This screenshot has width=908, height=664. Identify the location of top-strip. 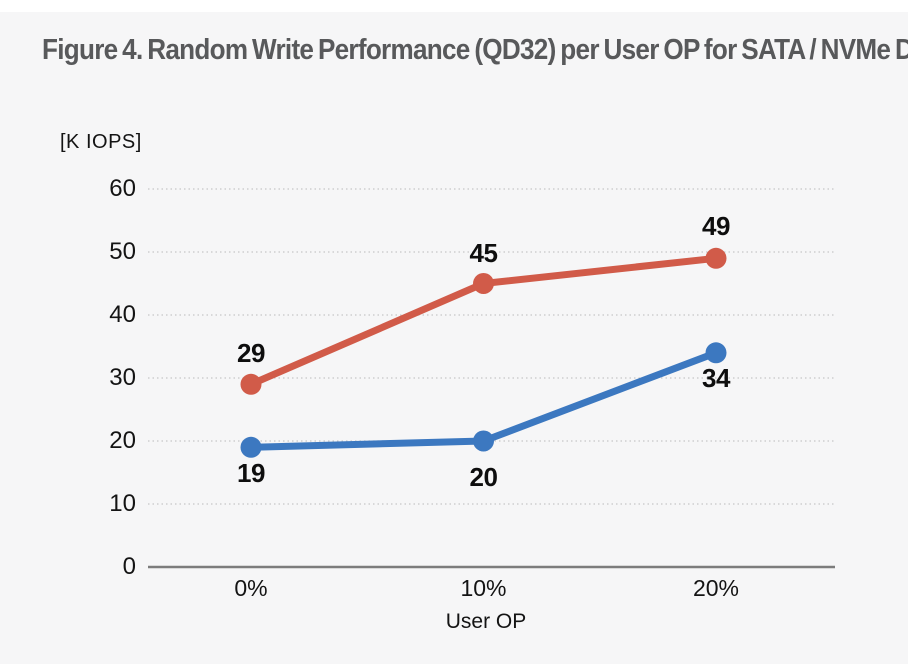
(454, 6).